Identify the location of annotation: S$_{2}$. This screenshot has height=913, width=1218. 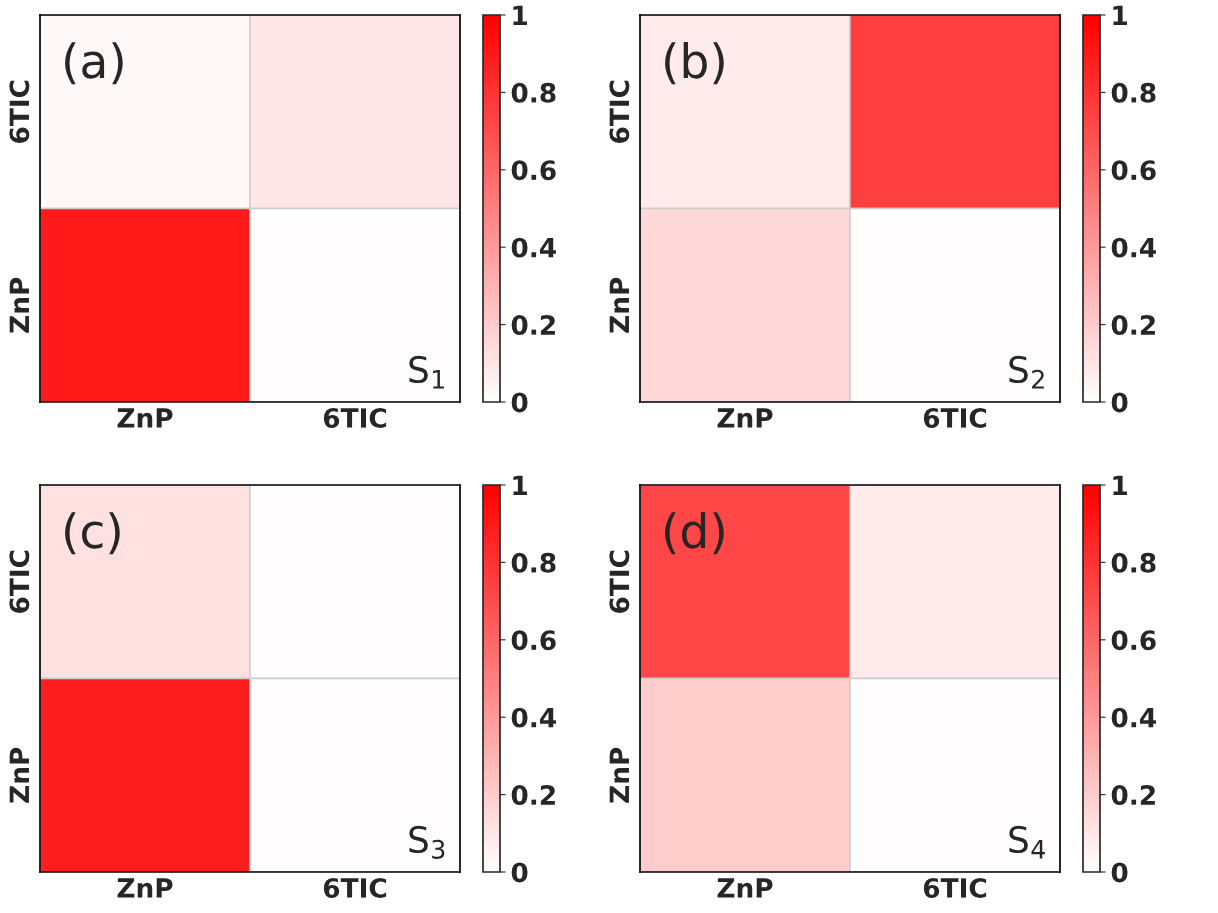
(1026, 372).